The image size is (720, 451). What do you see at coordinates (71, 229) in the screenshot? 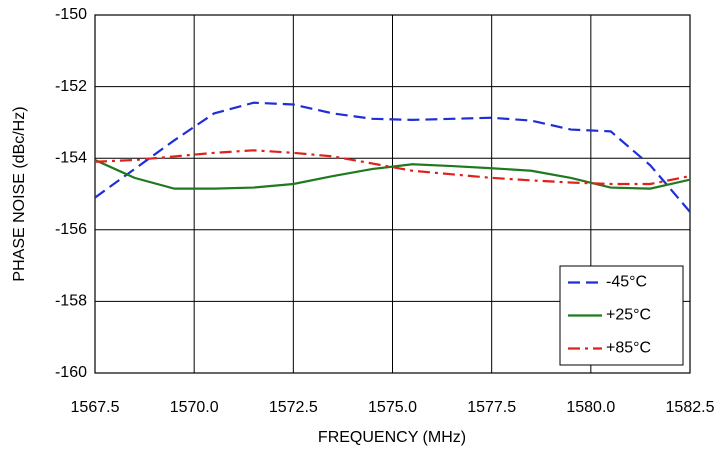
I see `y-tick-label: -156` at bounding box center [71, 229].